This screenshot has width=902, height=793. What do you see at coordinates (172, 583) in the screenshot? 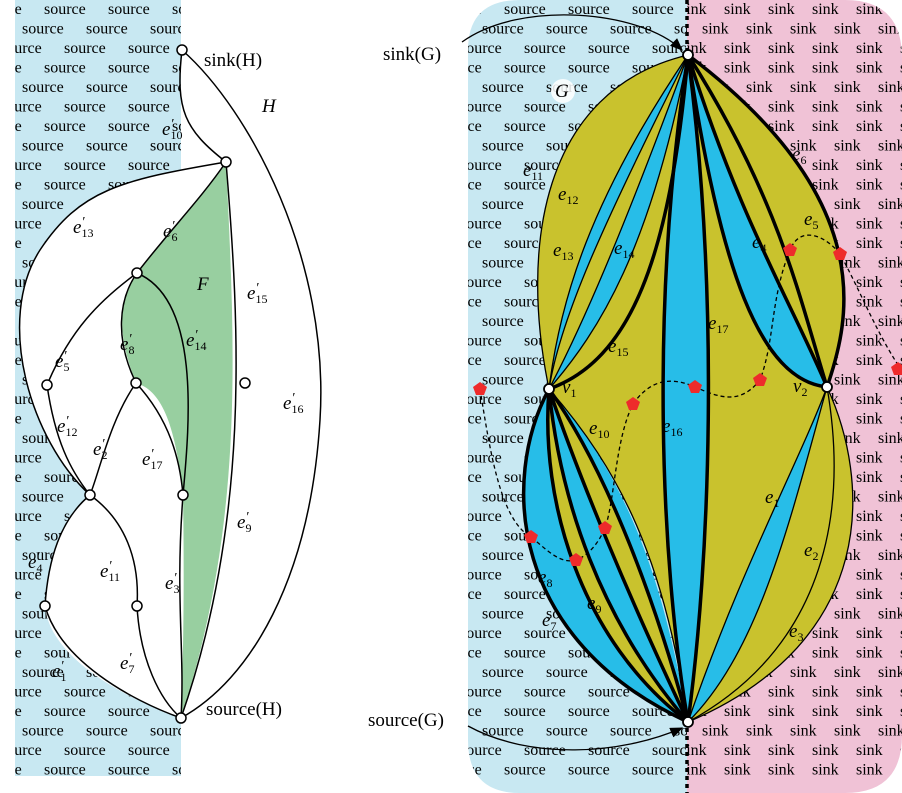
I see `edge-label-h: e′ 3` at bounding box center [172, 583].